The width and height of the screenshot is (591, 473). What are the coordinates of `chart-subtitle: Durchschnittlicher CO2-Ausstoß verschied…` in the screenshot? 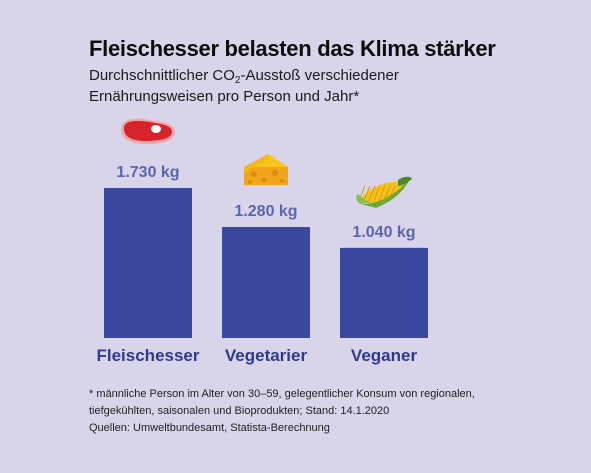 It's located at (299, 86).